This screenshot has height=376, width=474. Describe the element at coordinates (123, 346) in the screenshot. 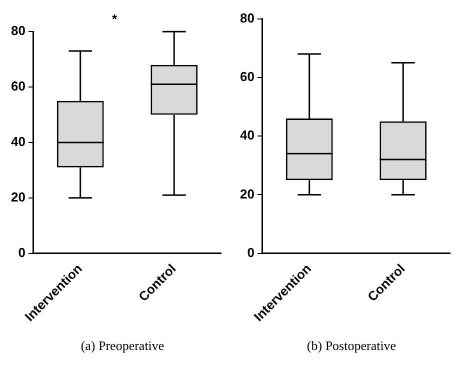

I see `text: (a) Preoperative` at that location.